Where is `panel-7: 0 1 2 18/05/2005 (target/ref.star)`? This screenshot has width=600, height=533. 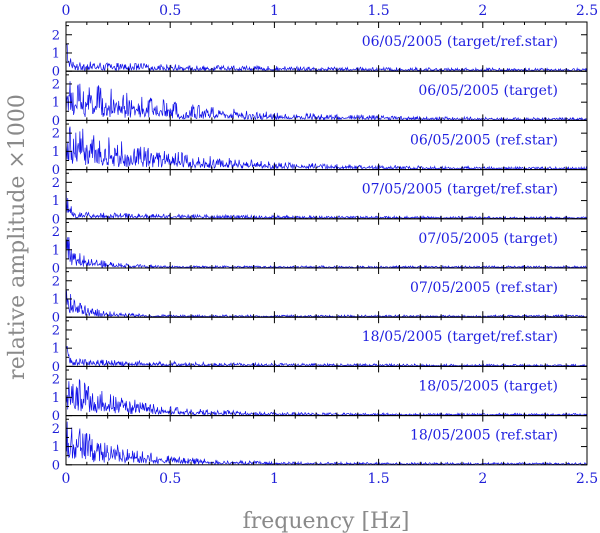
panel-7: 0 1 2 18/05/2005 (target/ref.star) is located at coordinates (320, 345).